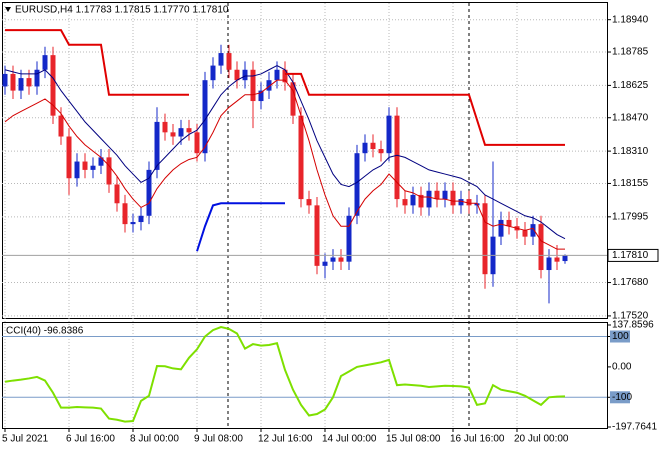 This screenshot has width=660, height=450. Describe the element at coordinates (630, 19) in the screenshot. I see `y-tick-label: 1.18940` at that location.